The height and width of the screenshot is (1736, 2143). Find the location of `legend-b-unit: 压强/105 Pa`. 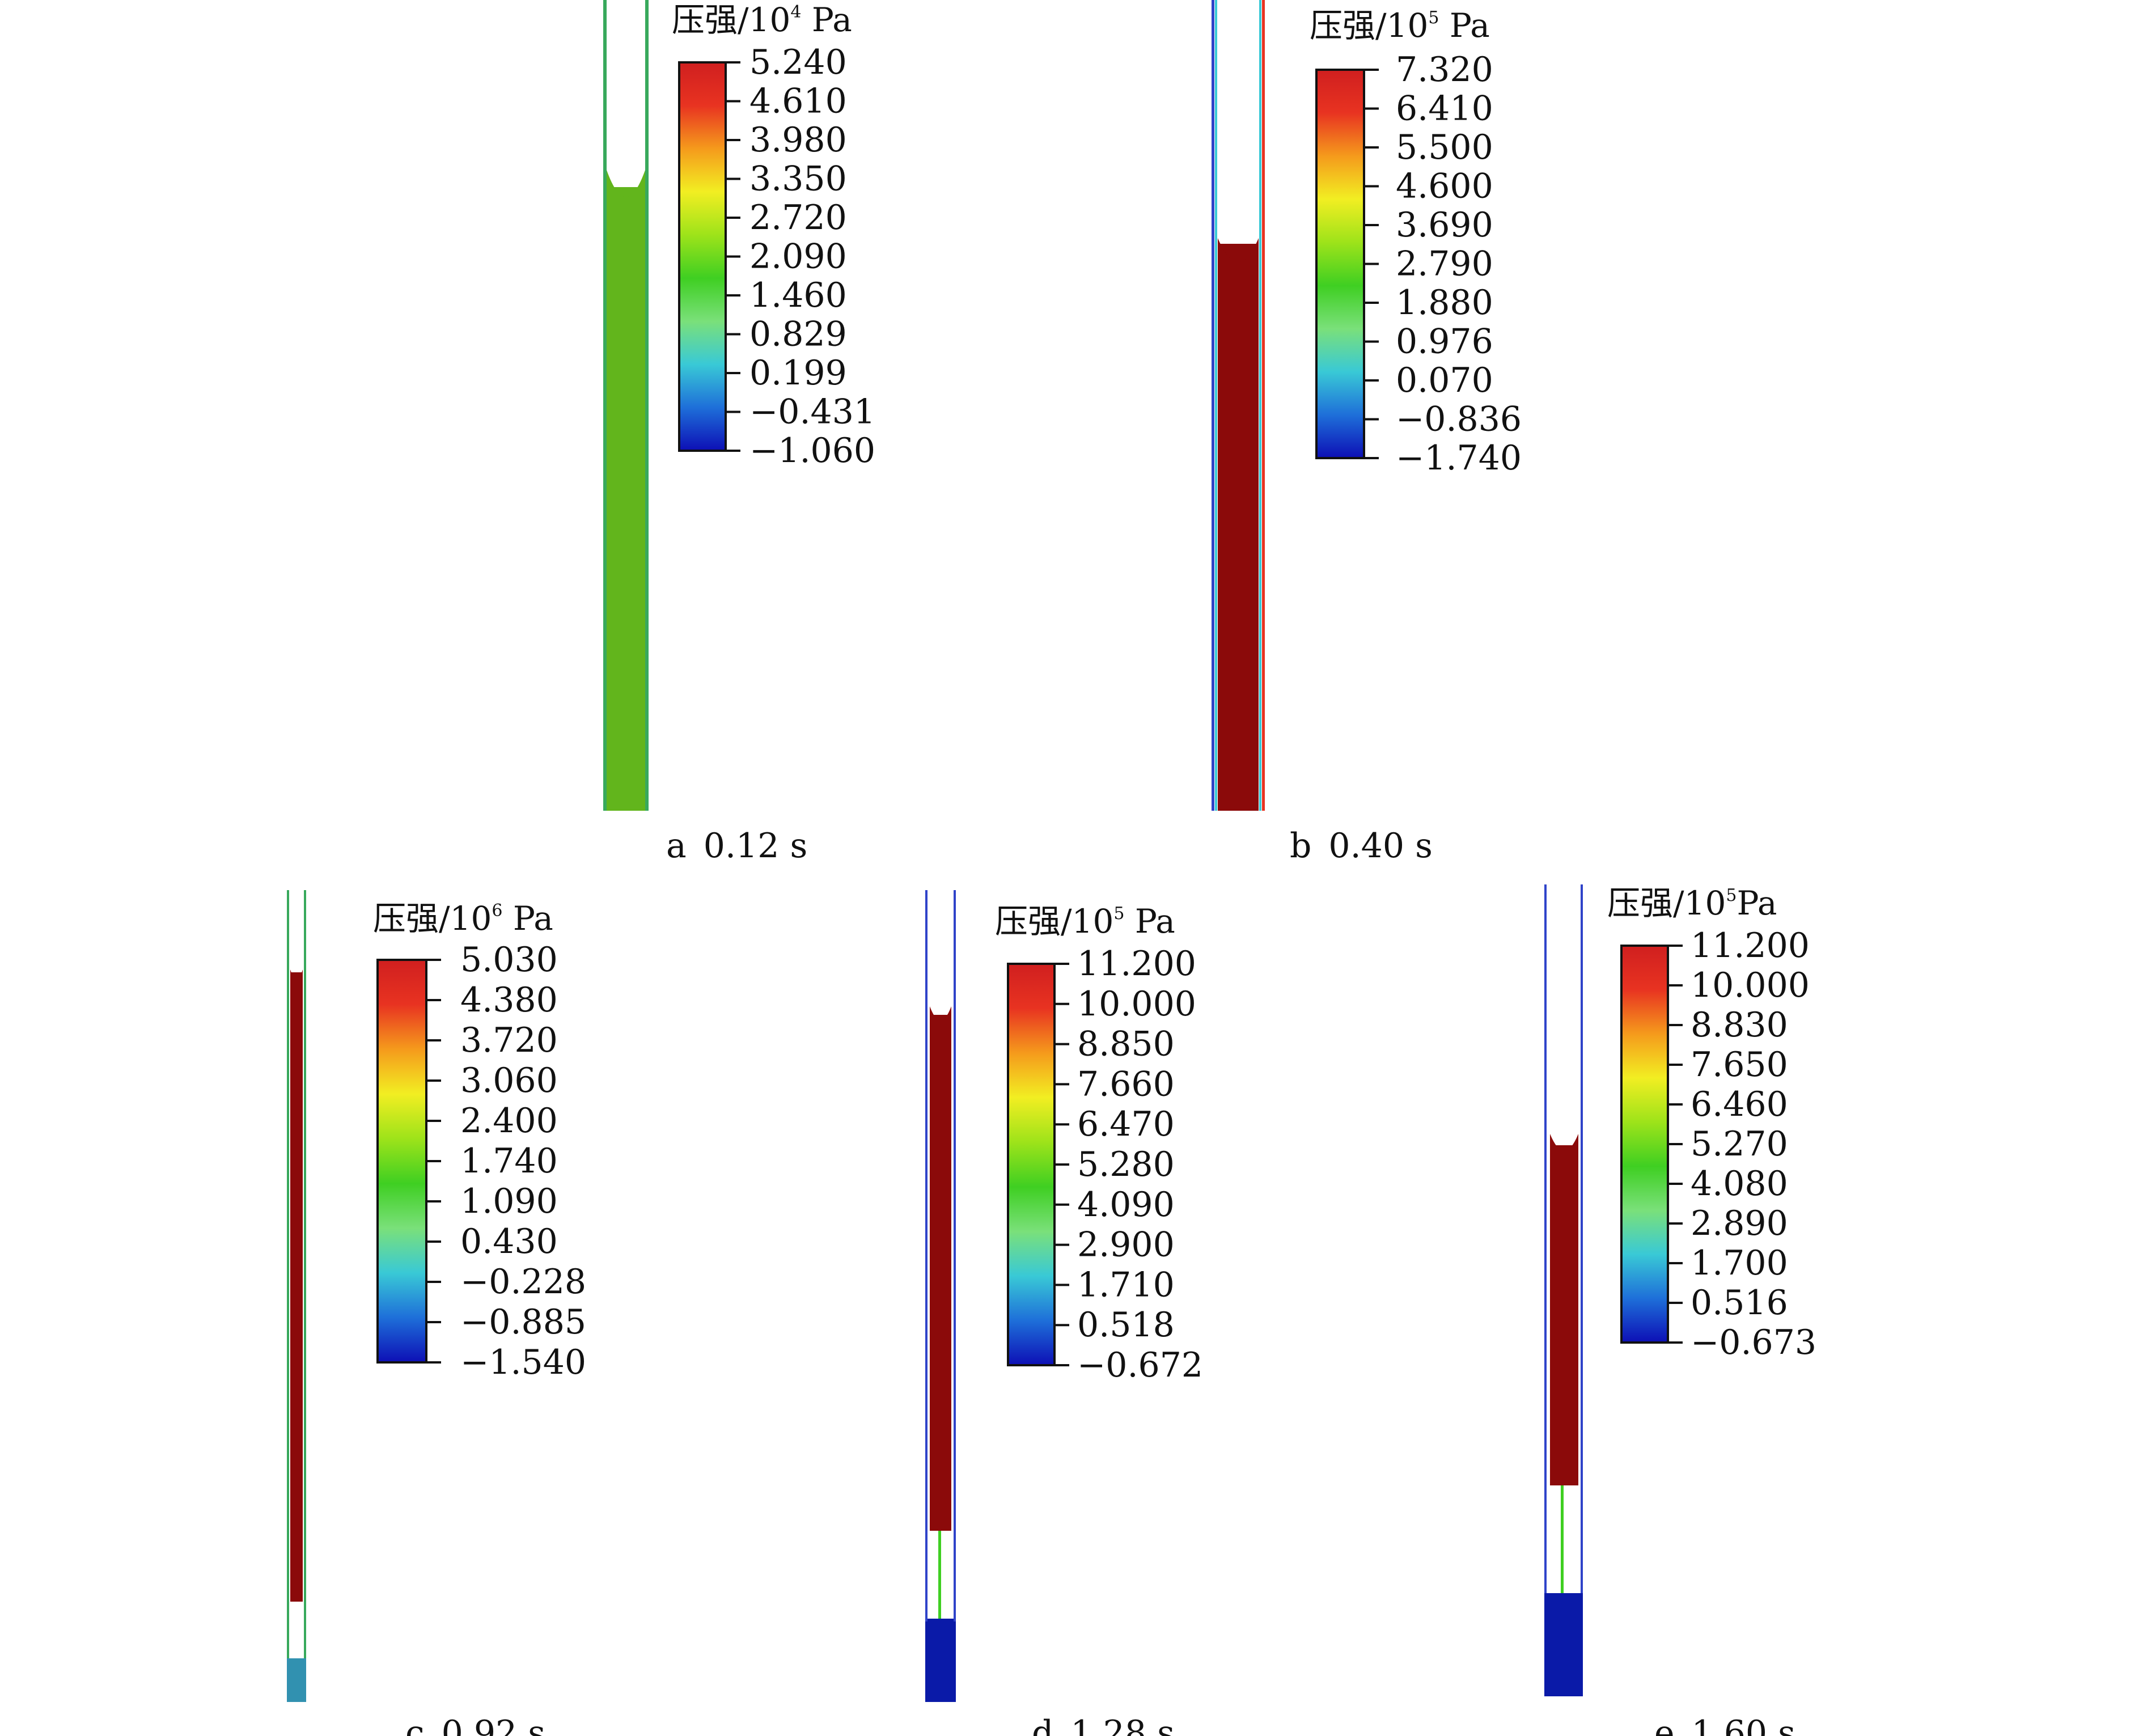

legend-b-unit: 压强/105 Pa is located at coordinates (1400, 26).